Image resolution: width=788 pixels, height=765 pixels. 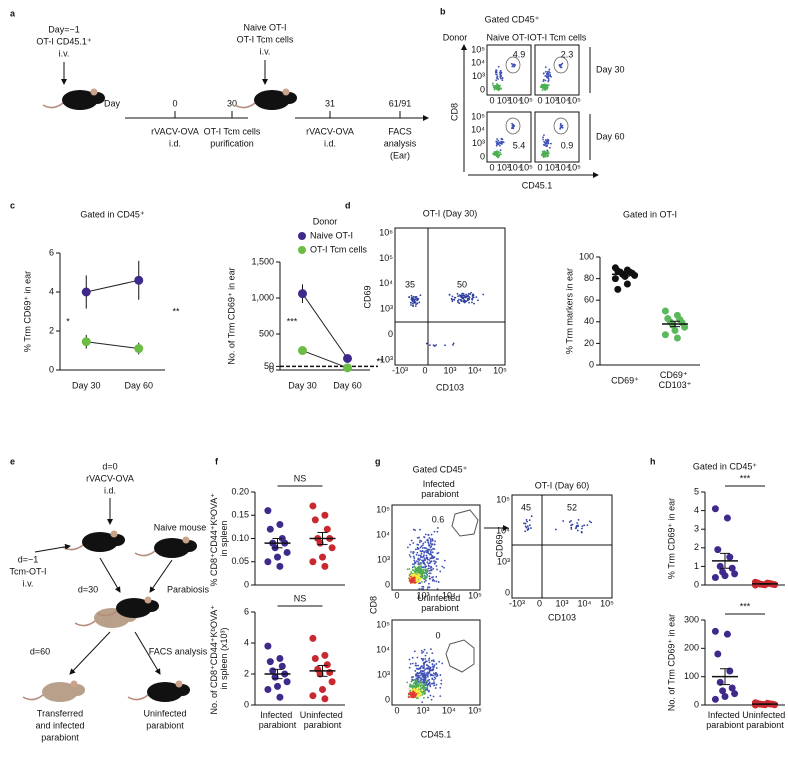 I want to click on y-tick-label: 5, so click(x=696, y=491).